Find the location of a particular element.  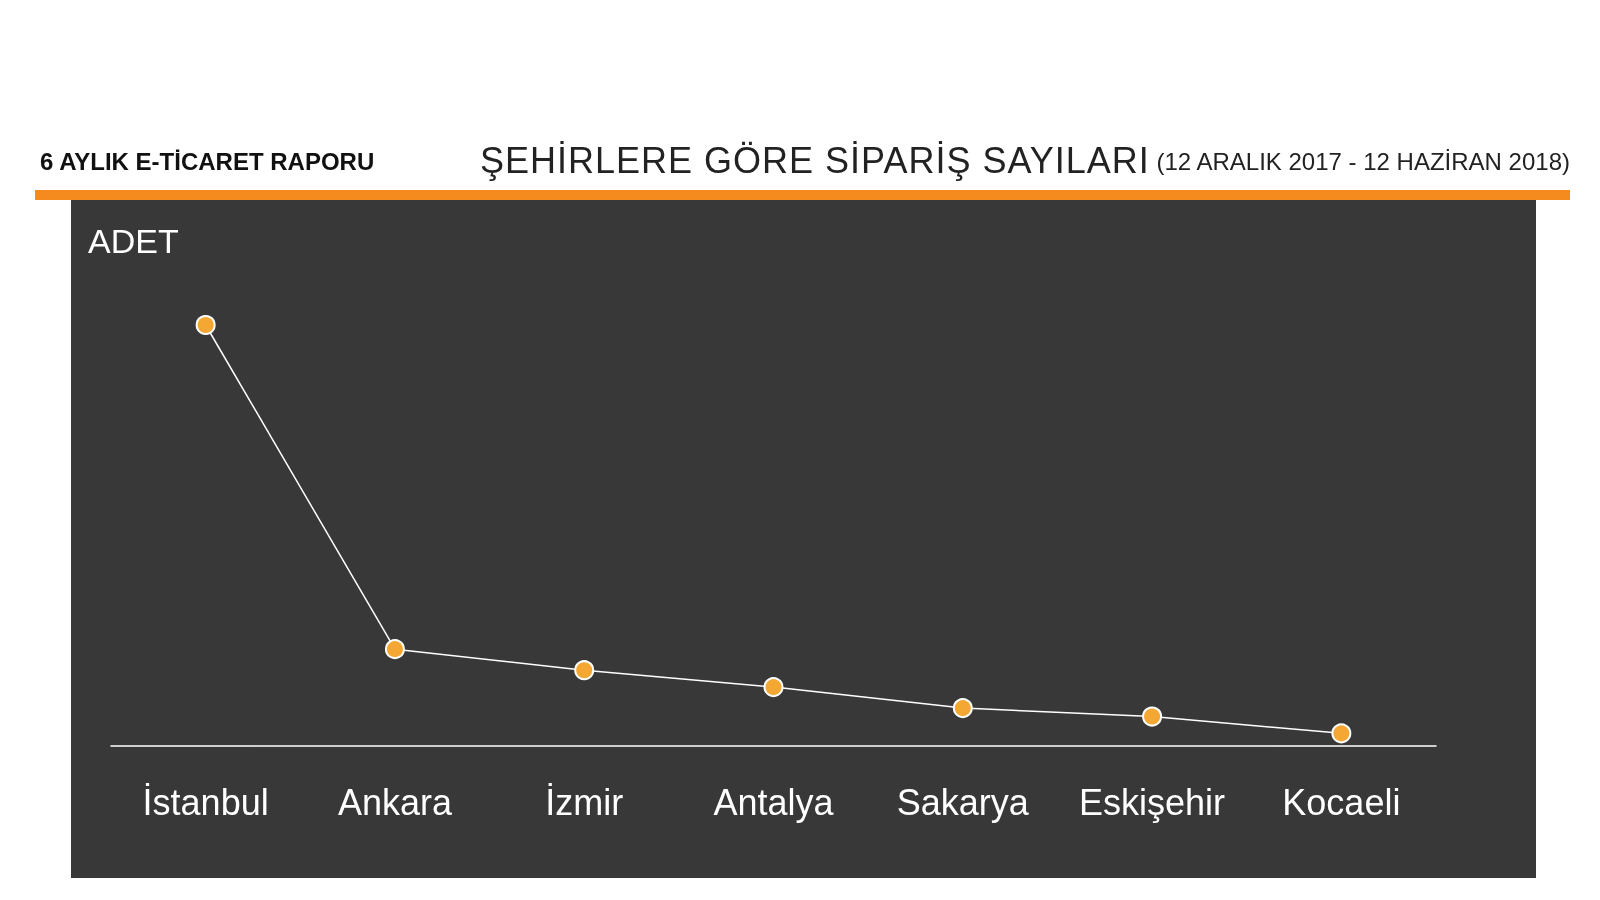

x-tick-label: İstanbul is located at coordinates (205, 802).